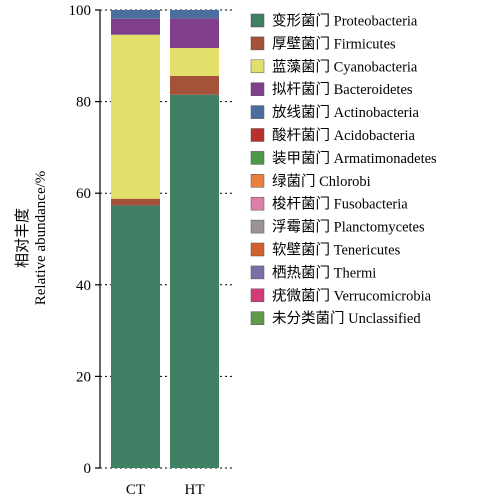 This screenshot has width=483, height=500. I want to click on legend-label: 变形菌门 Proteobacteria, so click(345, 21).